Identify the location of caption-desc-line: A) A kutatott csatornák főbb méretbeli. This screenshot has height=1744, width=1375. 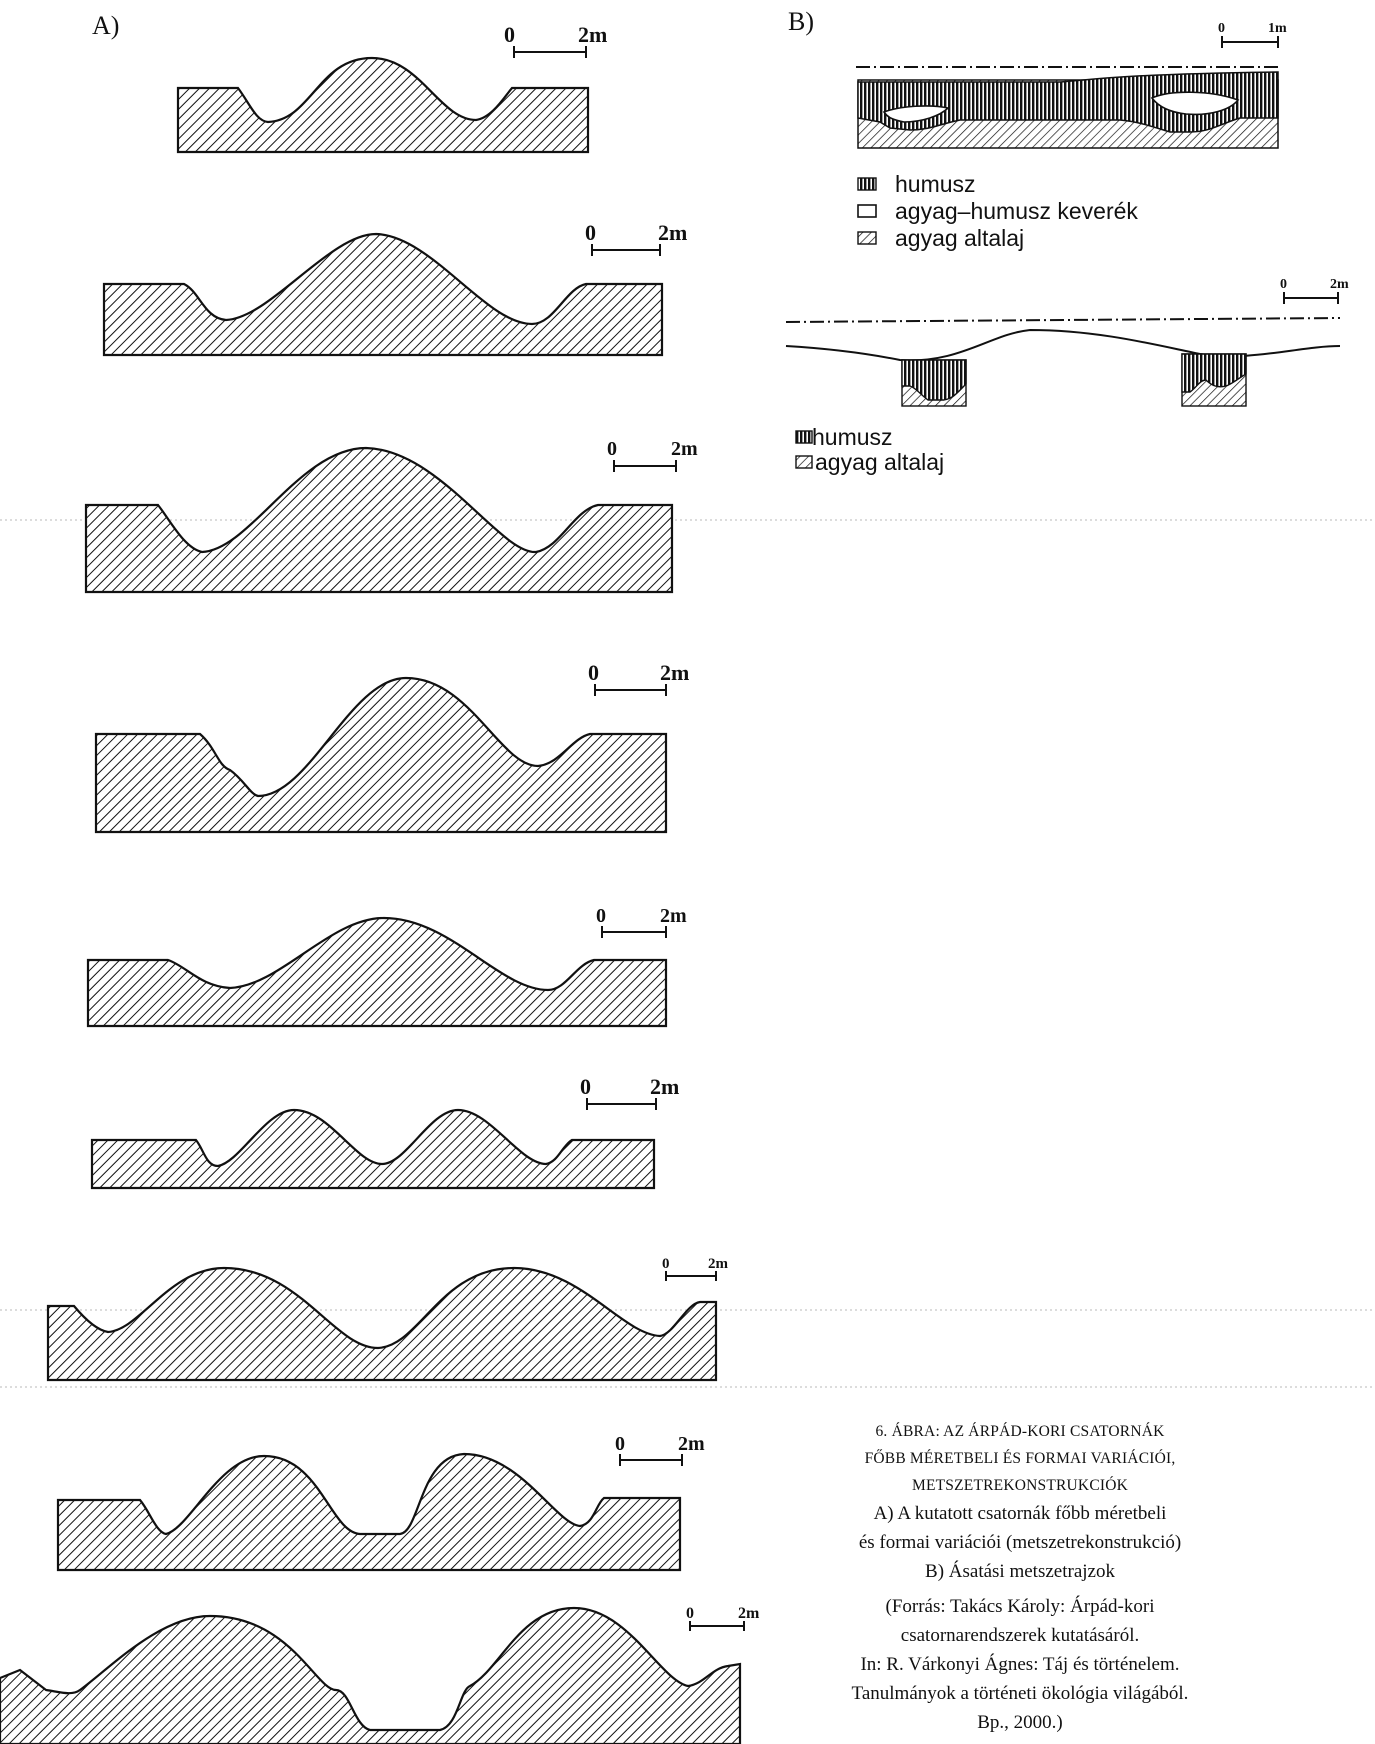
(1020, 1513).